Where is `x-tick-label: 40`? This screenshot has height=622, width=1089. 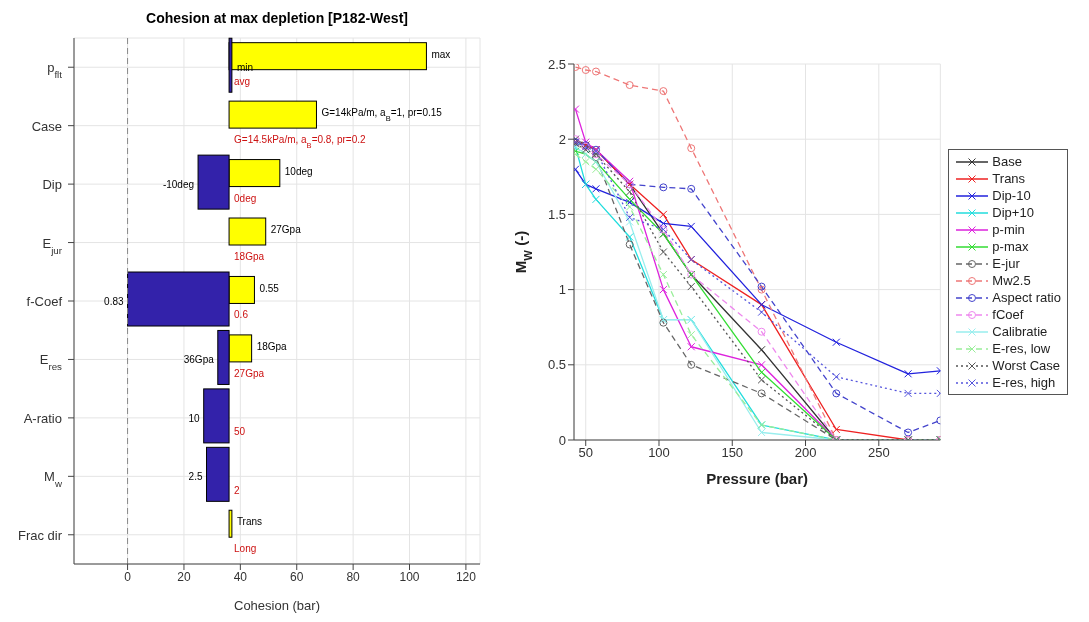
x-tick-label: 40 is located at coordinates (240, 576).